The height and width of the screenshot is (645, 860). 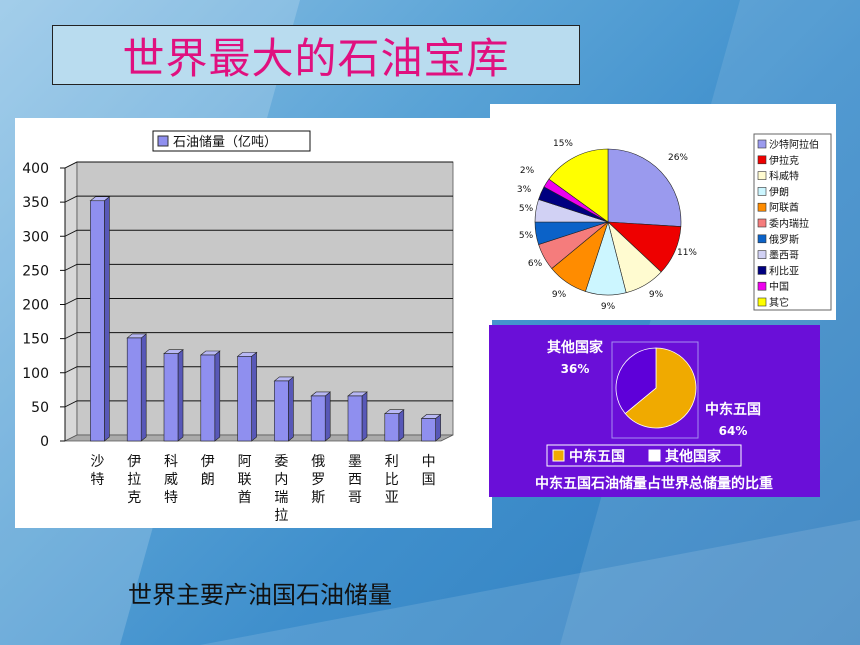 I want to click on pie-value-label: 2%, so click(x=527, y=171).